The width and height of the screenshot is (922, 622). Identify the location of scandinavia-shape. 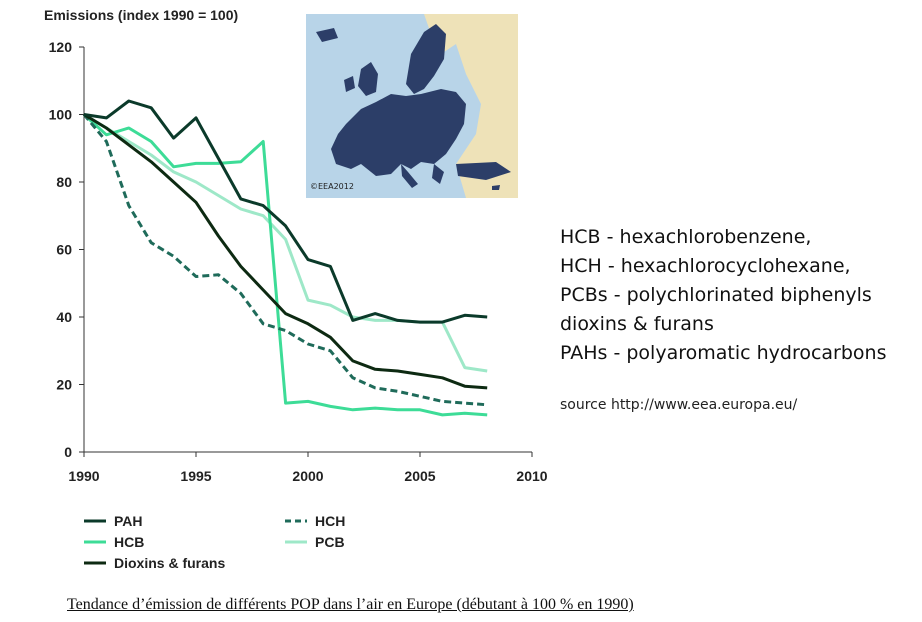
(426, 59).